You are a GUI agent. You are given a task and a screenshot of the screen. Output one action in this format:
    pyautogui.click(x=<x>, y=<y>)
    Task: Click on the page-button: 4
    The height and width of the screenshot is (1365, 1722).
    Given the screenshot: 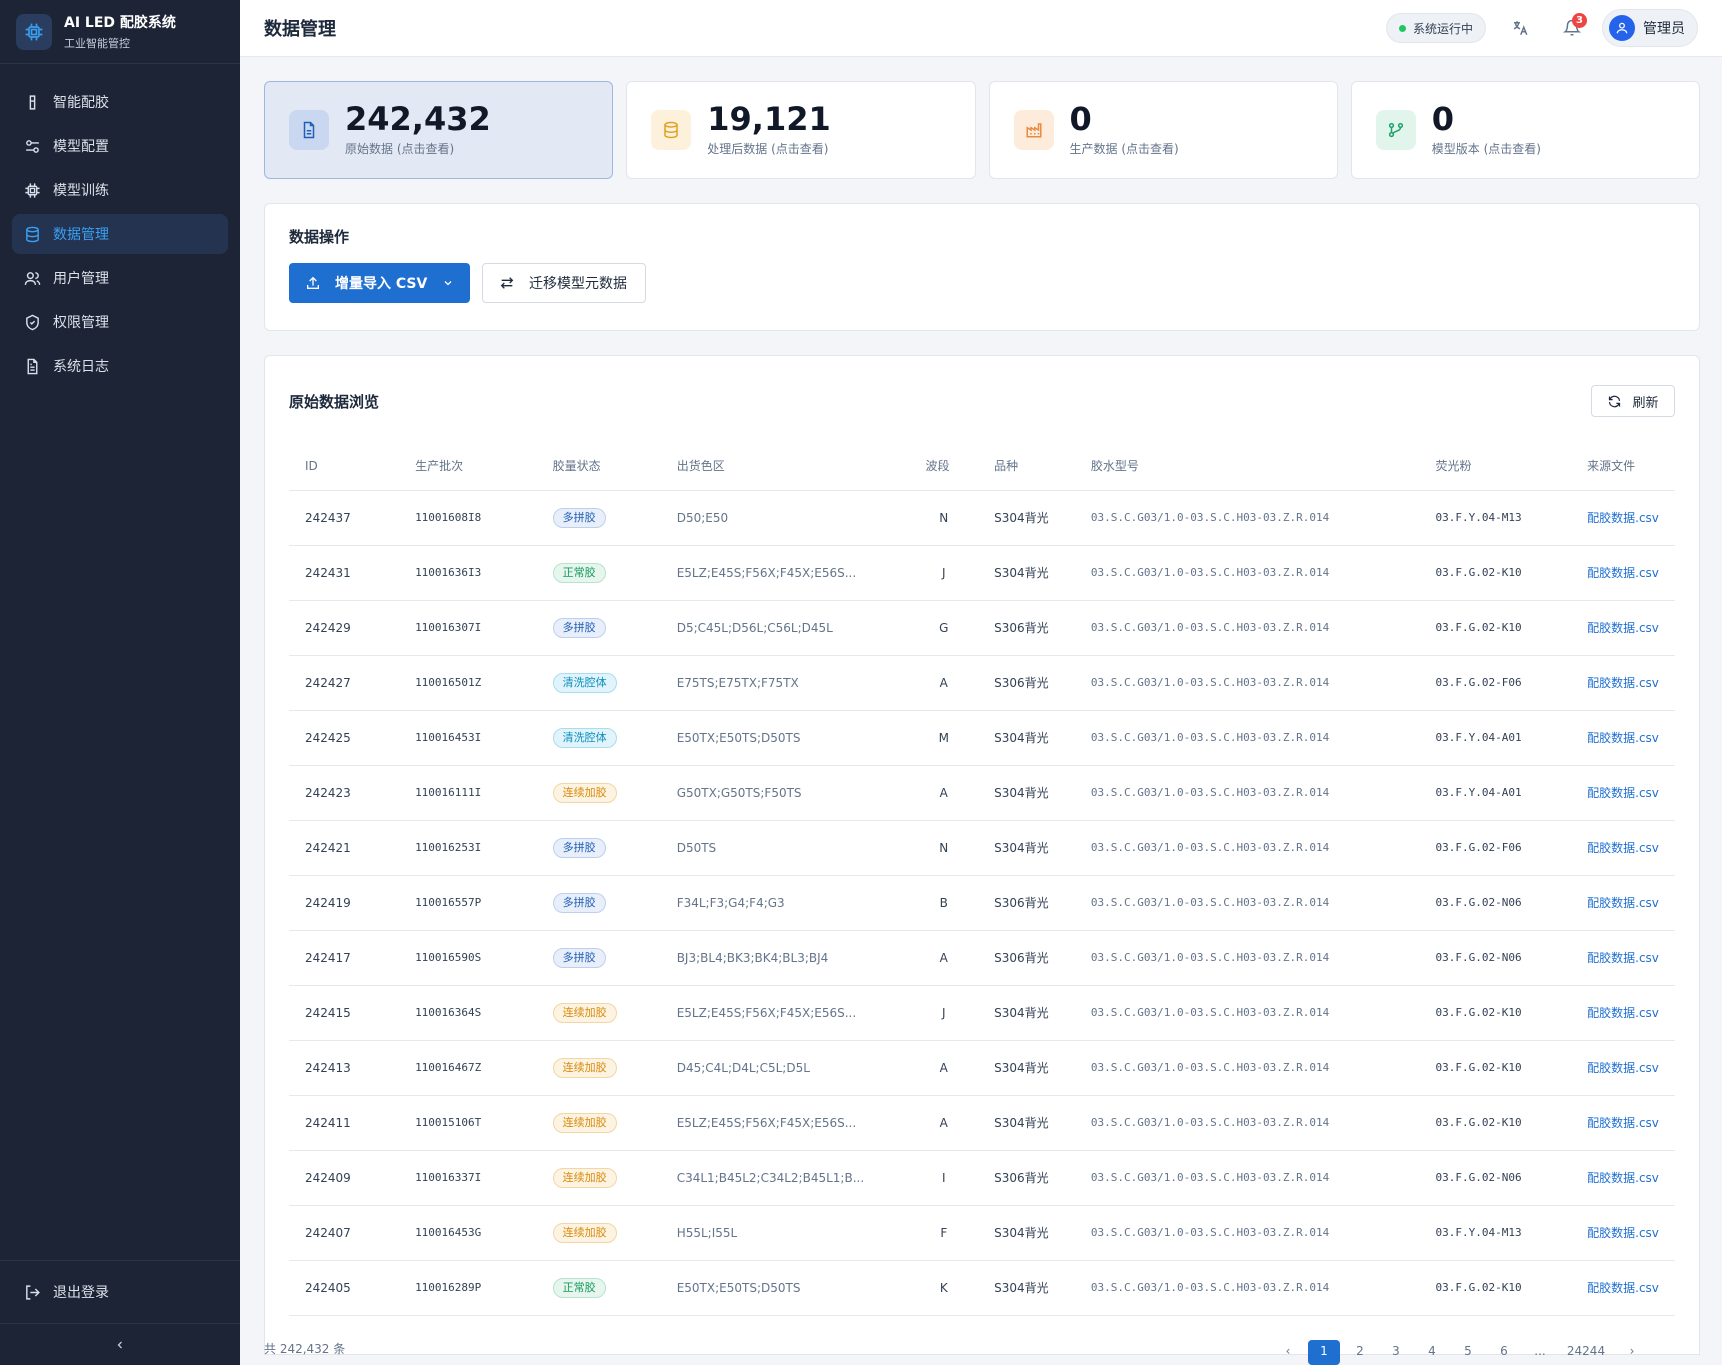 What is the action you would take?
    pyautogui.click(x=1432, y=1351)
    